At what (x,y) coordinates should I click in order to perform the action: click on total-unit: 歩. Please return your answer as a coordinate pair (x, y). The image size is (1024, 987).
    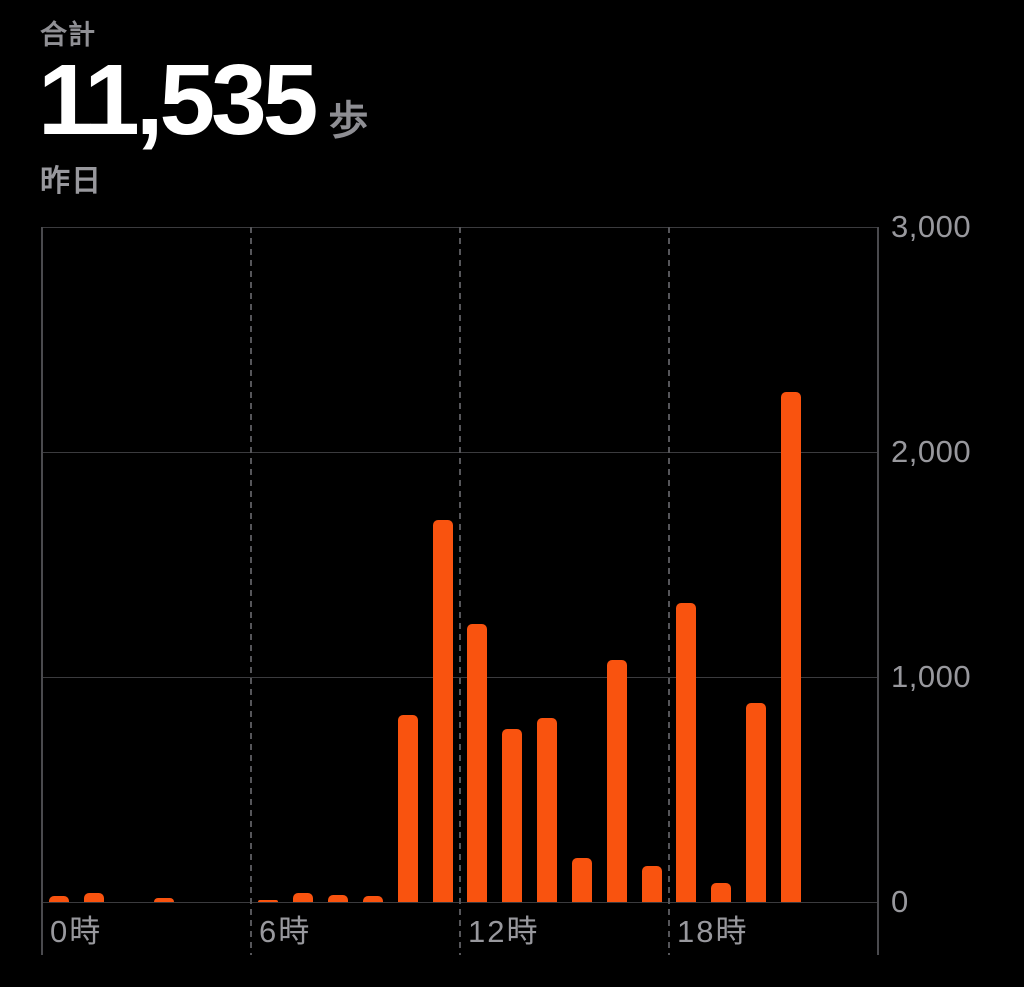
    Looking at the image, I should click on (349, 121).